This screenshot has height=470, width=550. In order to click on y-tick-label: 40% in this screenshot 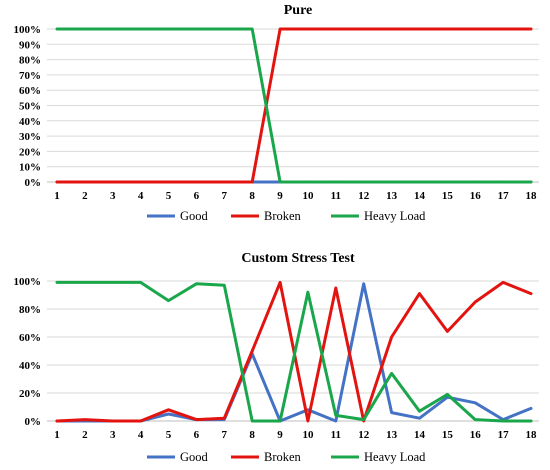, I will do `click(30, 122)`.